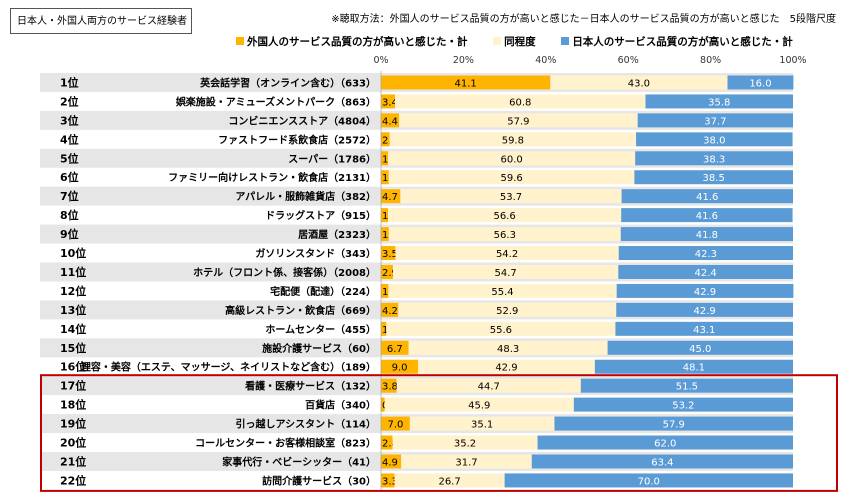  Describe the element at coordinates (305, 196) in the screenshot. I see `category-label: アパレル・服飾雑貨店（382）` at that location.